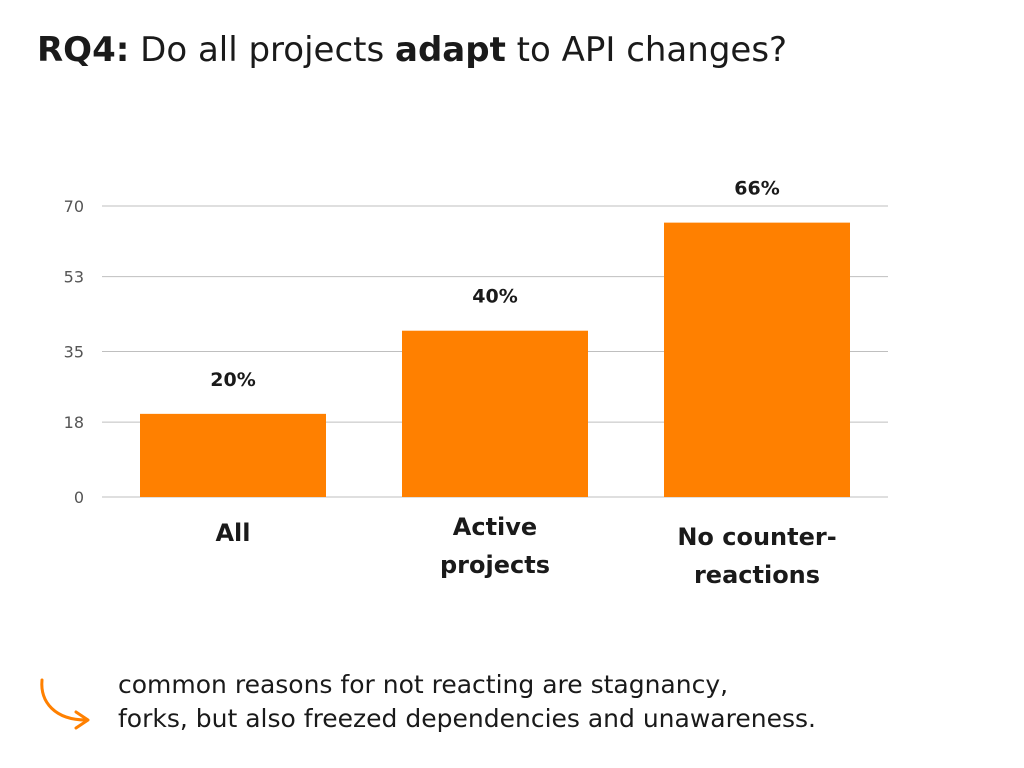 Image resolution: width=1024 pixels, height=768 pixels. Describe the element at coordinates (83, 50) in the screenshot. I see `title-prefix: RQ4:` at that location.